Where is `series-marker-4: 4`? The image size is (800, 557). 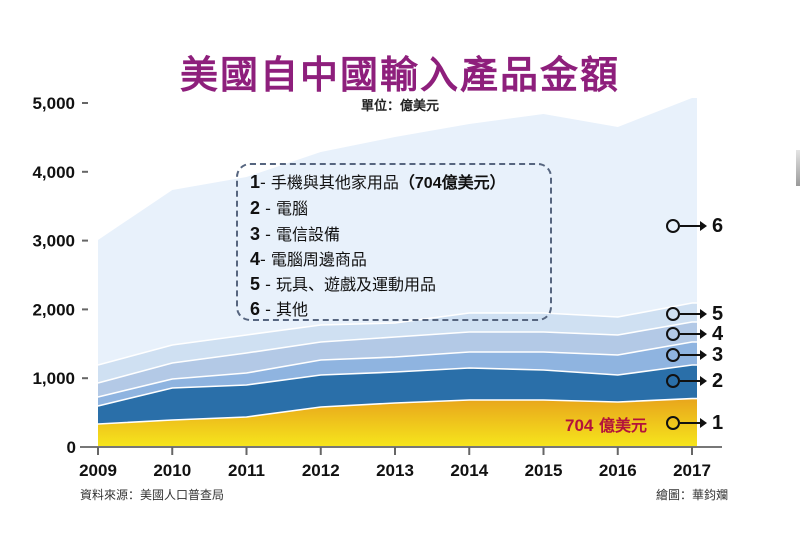 series-marker-4: 4 is located at coordinates (694, 334).